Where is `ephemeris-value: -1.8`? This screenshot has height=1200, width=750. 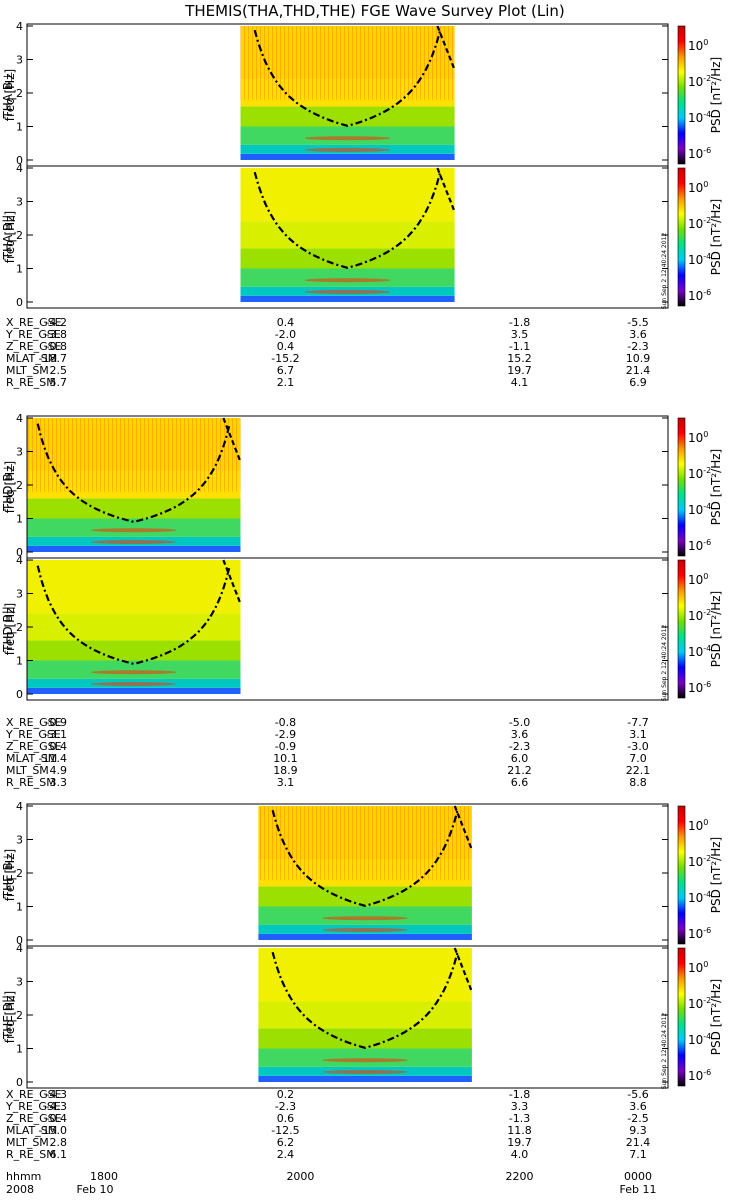
ephemeris-value: -1.8 is located at coordinates (519, 322).